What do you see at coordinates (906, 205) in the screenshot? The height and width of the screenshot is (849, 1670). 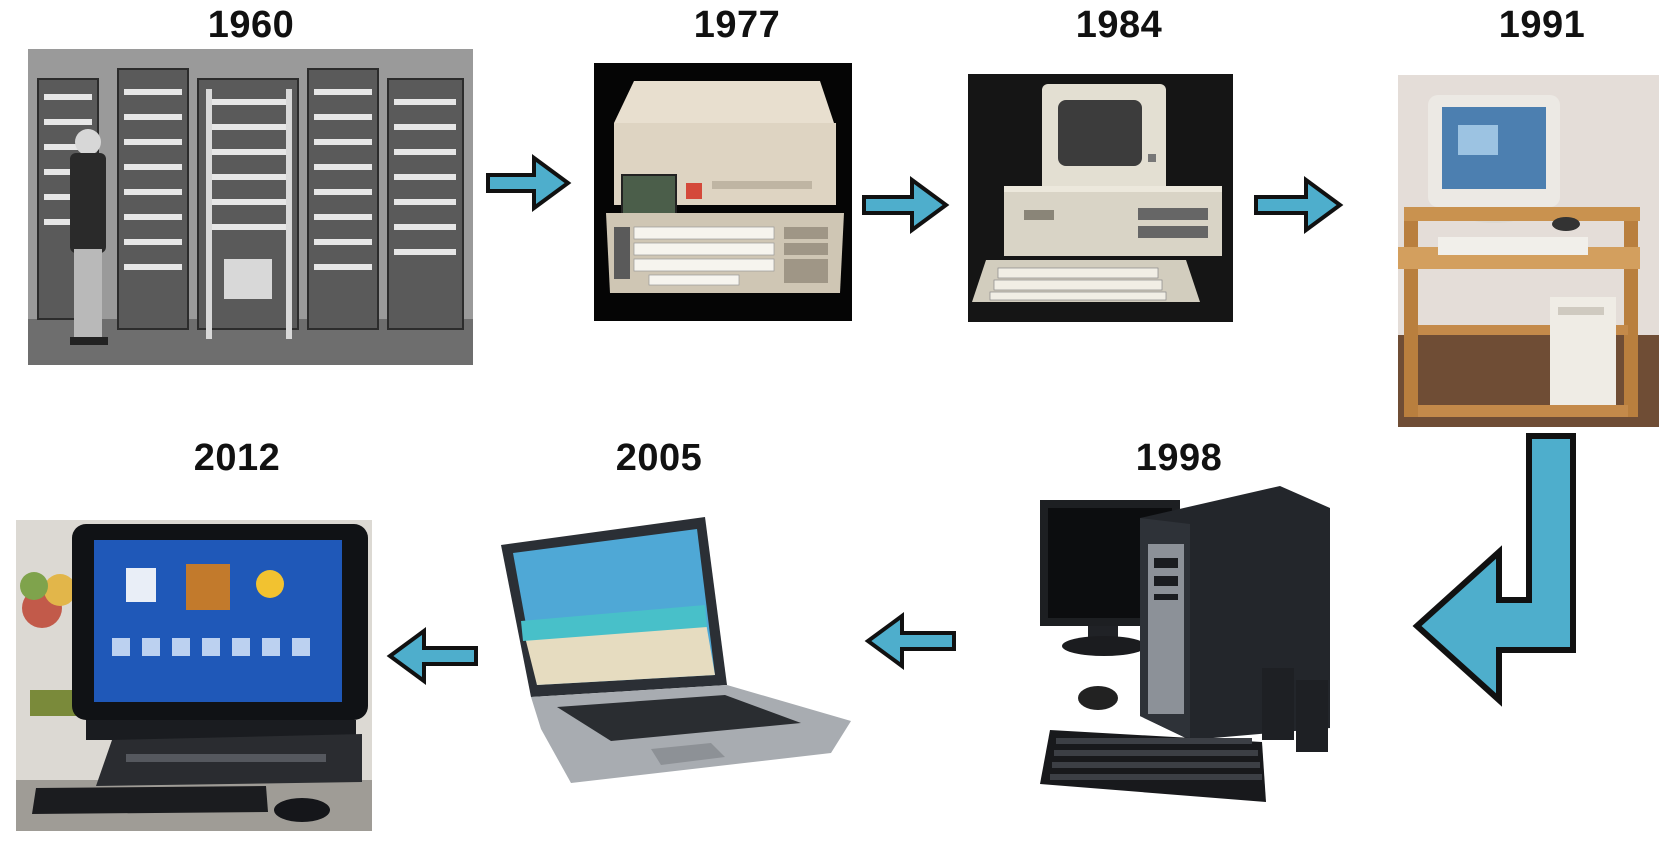 I see `arrow-1977-to-1984` at bounding box center [906, 205].